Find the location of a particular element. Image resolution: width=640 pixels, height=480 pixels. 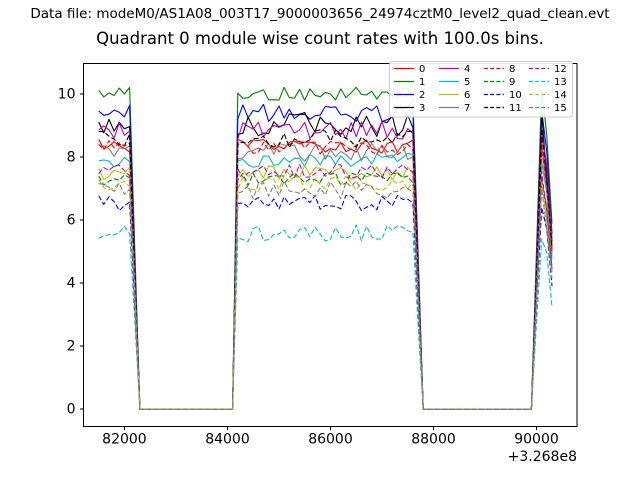

legend-label-13: 13 is located at coordinates (560, 82).